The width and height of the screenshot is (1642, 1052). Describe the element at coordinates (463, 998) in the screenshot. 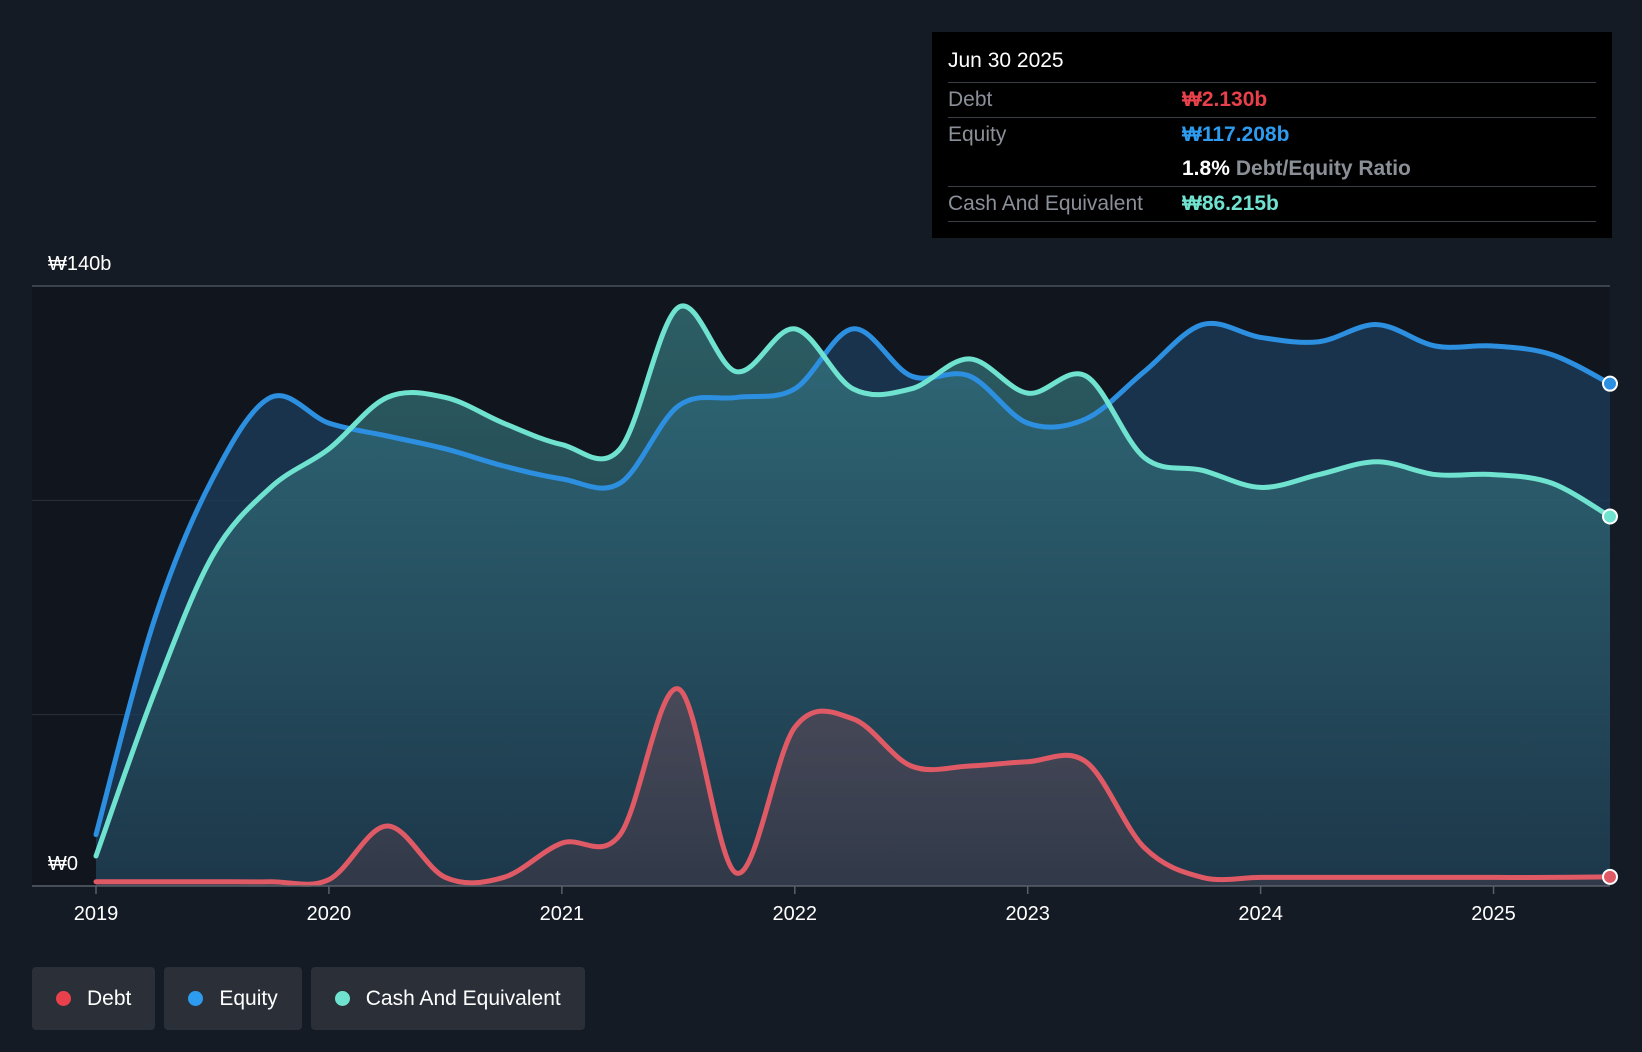

I see `legend-label-cash: Cash And Equivalent` at that location.